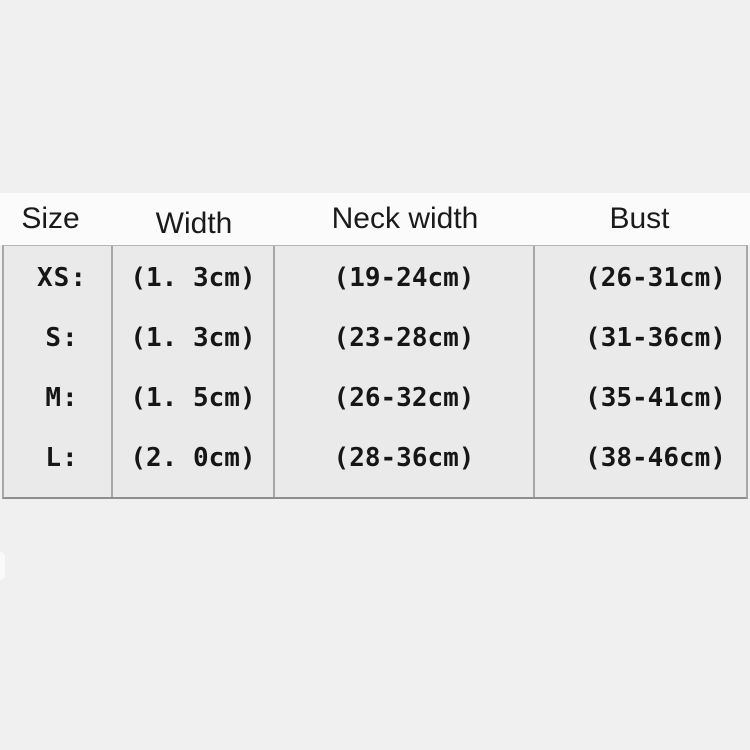  I want to click on column-header-width: Width, so click(194, 223).